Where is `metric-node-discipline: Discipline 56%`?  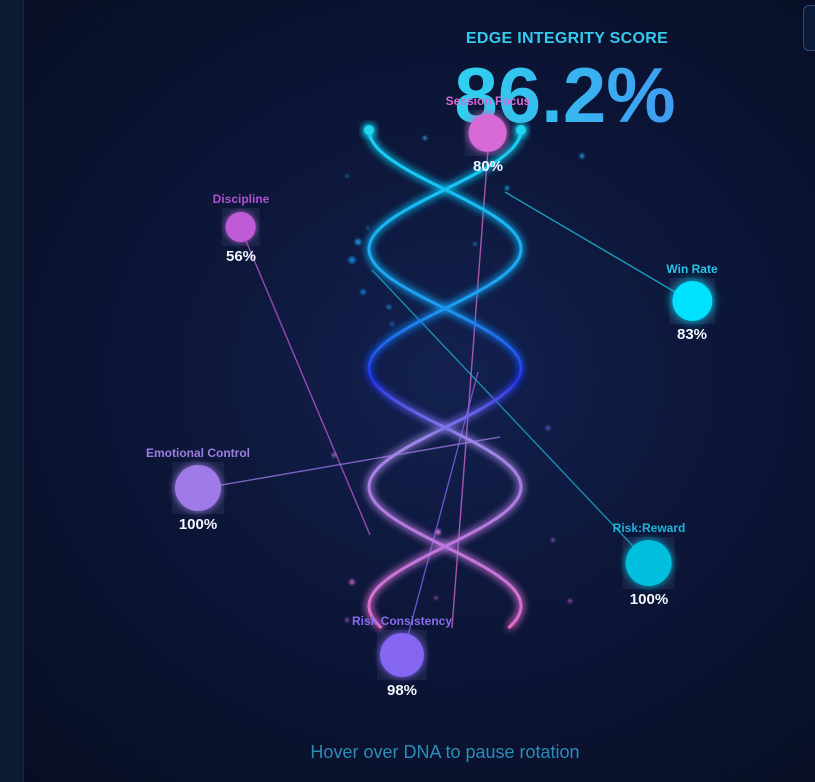
metric-node-discipline: Discipline 56% is located at coordinates (241, 228).